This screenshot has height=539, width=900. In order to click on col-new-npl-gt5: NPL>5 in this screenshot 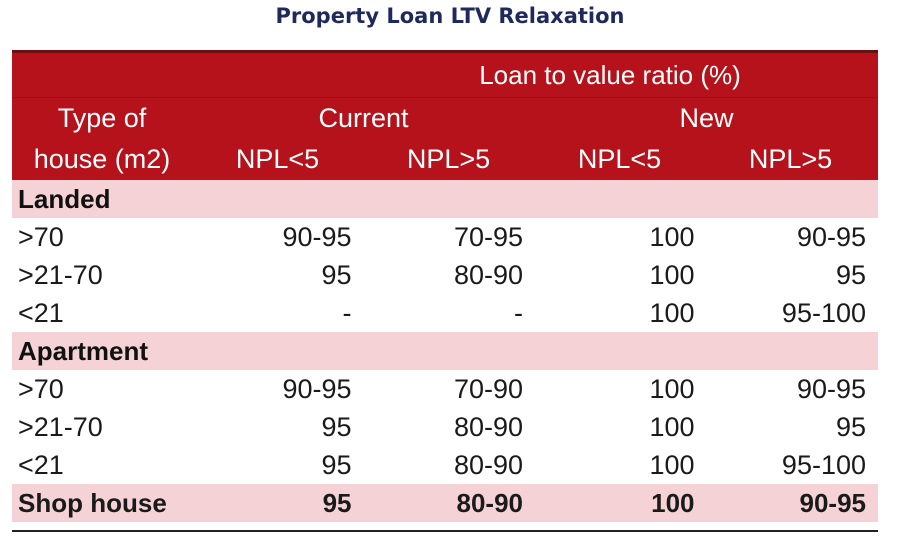, I will do `click(790, 158)`.